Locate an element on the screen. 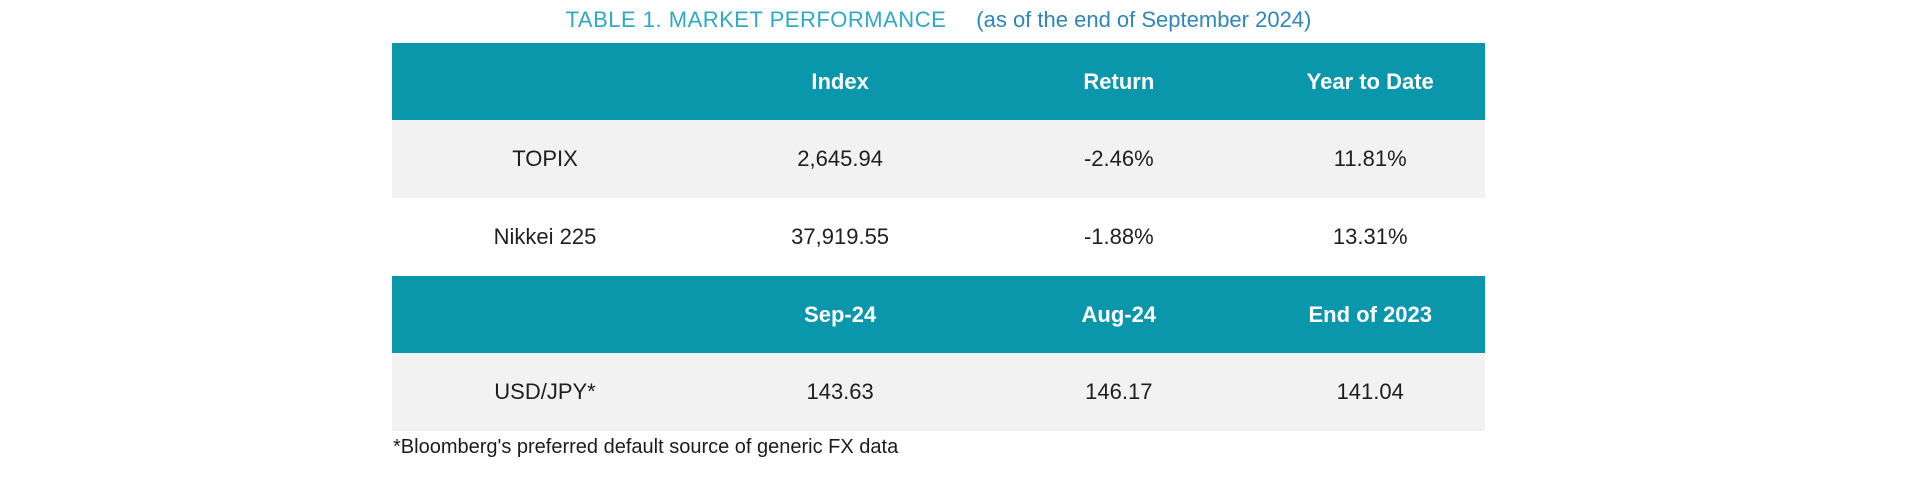 This screenshot has width=1920, height=478. index-header-row: Index Return Year to Date is located at coordinates (938, 81).